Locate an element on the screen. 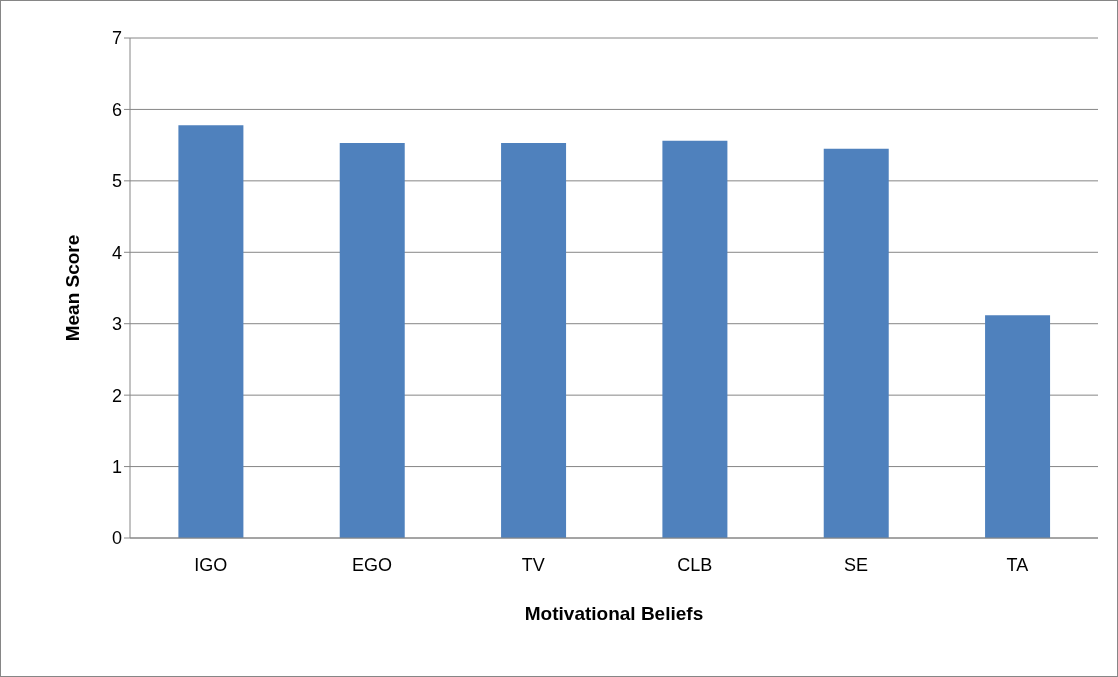 Image resolution: width=1118 pixels, height=677 pixels. x-axis-title: Motivational Beliefs is located at coordinates (614, 613).